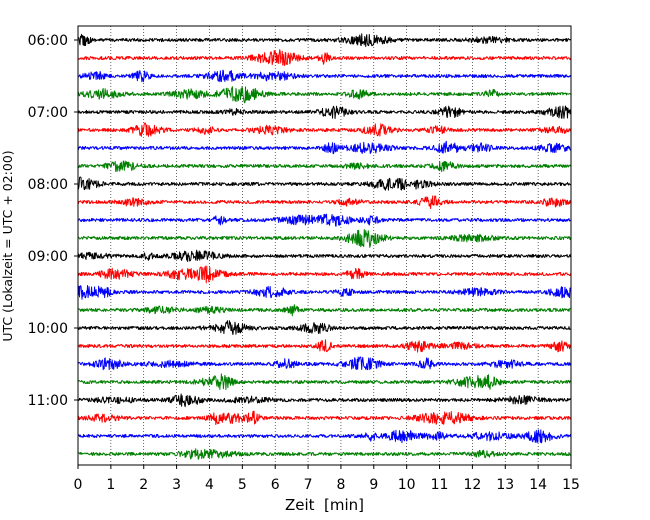  I want to click on x-axis-title: Zeit [min], so click(324, 505).